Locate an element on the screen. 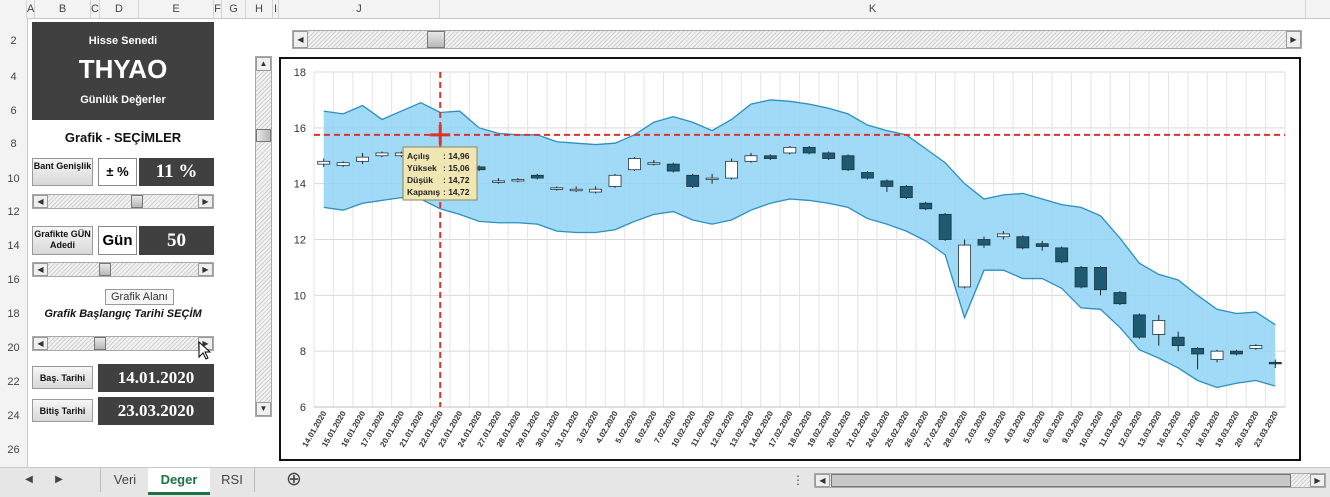 The height and width of the screenshot is (497, 1330). days-scrollbar: ◀ ▶ is located at coordinates (123, 269).